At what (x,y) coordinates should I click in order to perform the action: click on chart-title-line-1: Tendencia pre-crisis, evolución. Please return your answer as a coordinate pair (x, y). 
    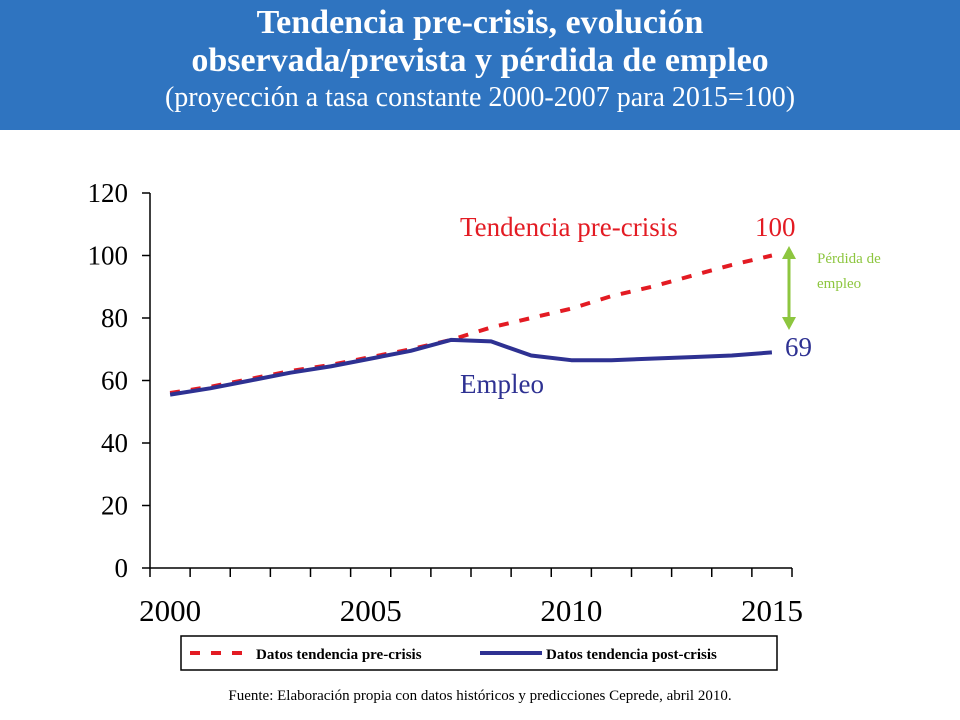
    Looking at the image, I should click on (480, 22).